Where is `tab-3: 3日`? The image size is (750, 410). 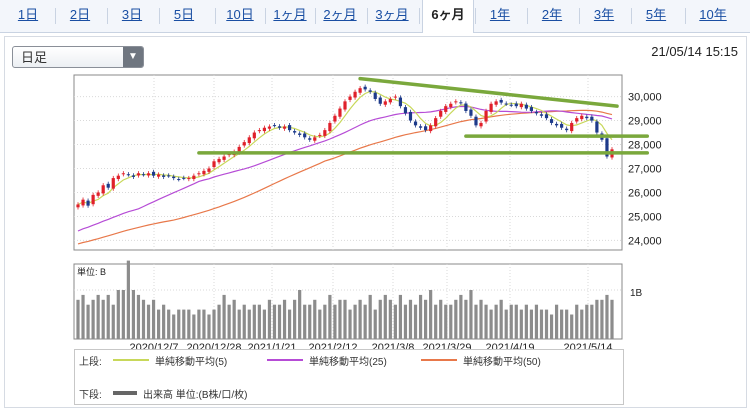 tab-3: 3日 is located at coordinates (132, 14).